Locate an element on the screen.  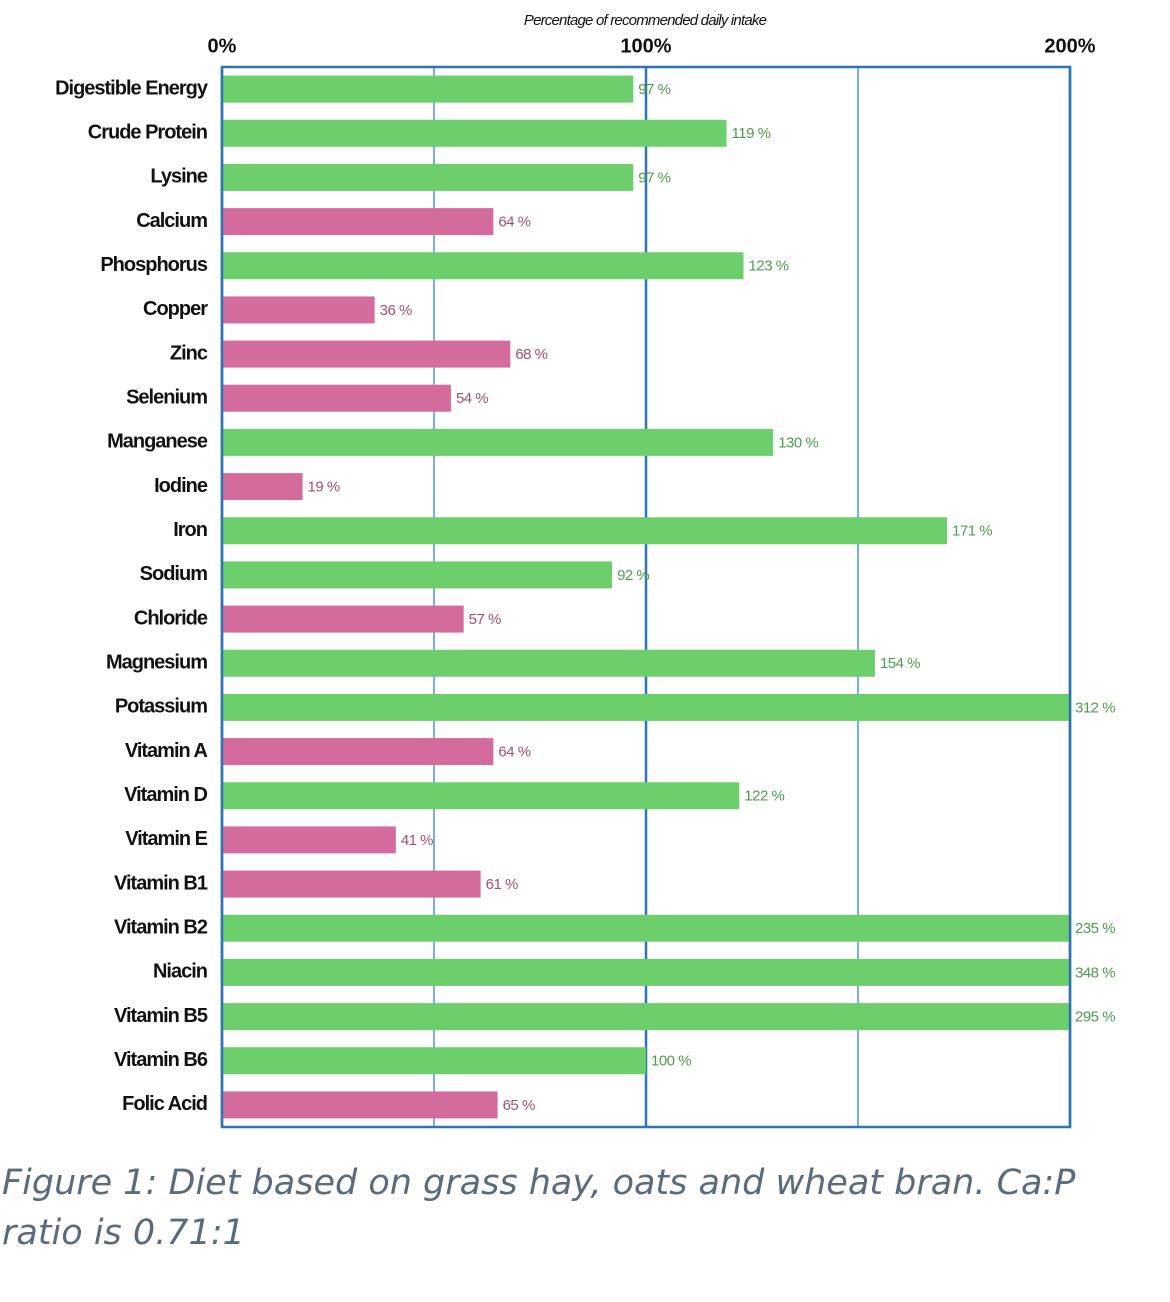
y-tick-label: Chloride is located at coordinates (171, 618).